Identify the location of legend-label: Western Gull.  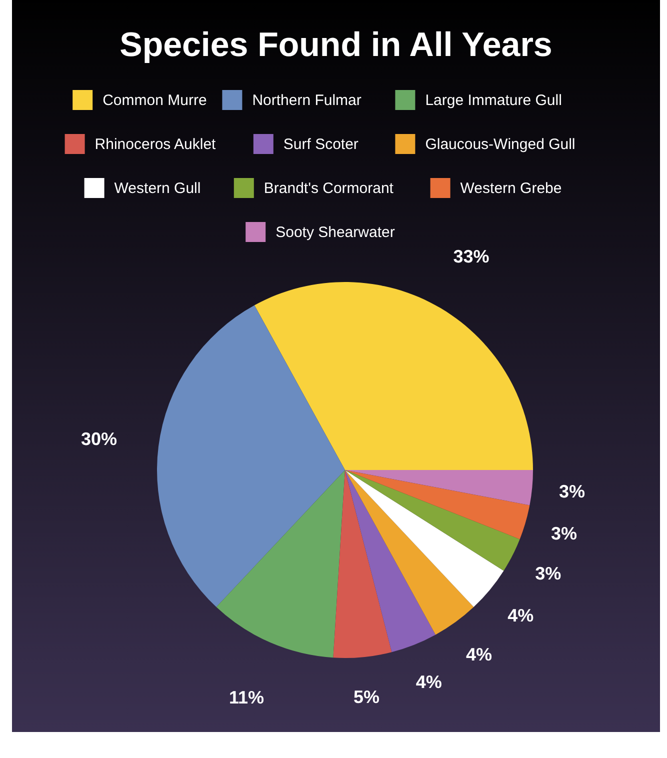
(157, 188).